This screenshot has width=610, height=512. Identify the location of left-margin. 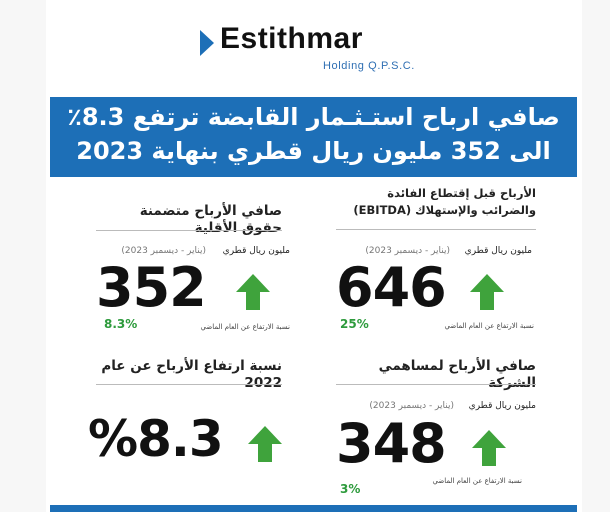
(23, 256).